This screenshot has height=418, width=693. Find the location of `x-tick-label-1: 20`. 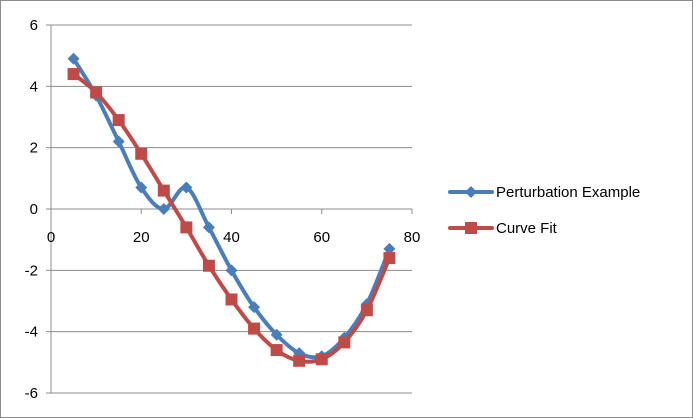

x-tick-label-1: 20 is located at coordinates (141, 237).